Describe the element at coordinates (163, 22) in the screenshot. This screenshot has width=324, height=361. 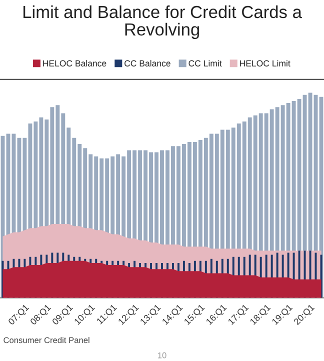
I see `chart-title: Limit and Balance for Credit Cards a Revolving` at that location.